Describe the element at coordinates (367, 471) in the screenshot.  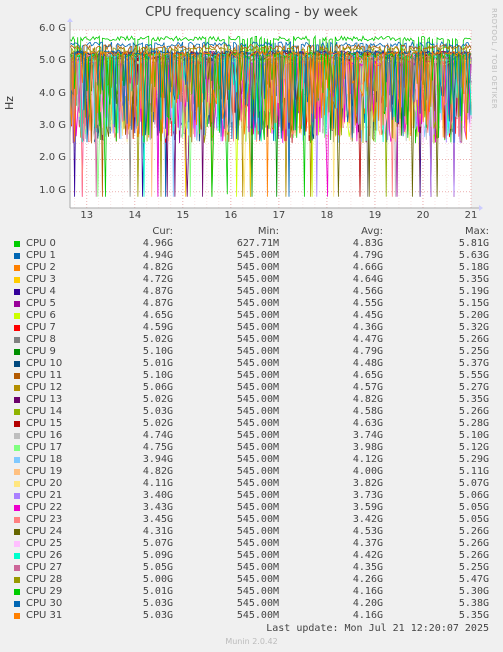
I see `avg-value: 4.00G` at that location.